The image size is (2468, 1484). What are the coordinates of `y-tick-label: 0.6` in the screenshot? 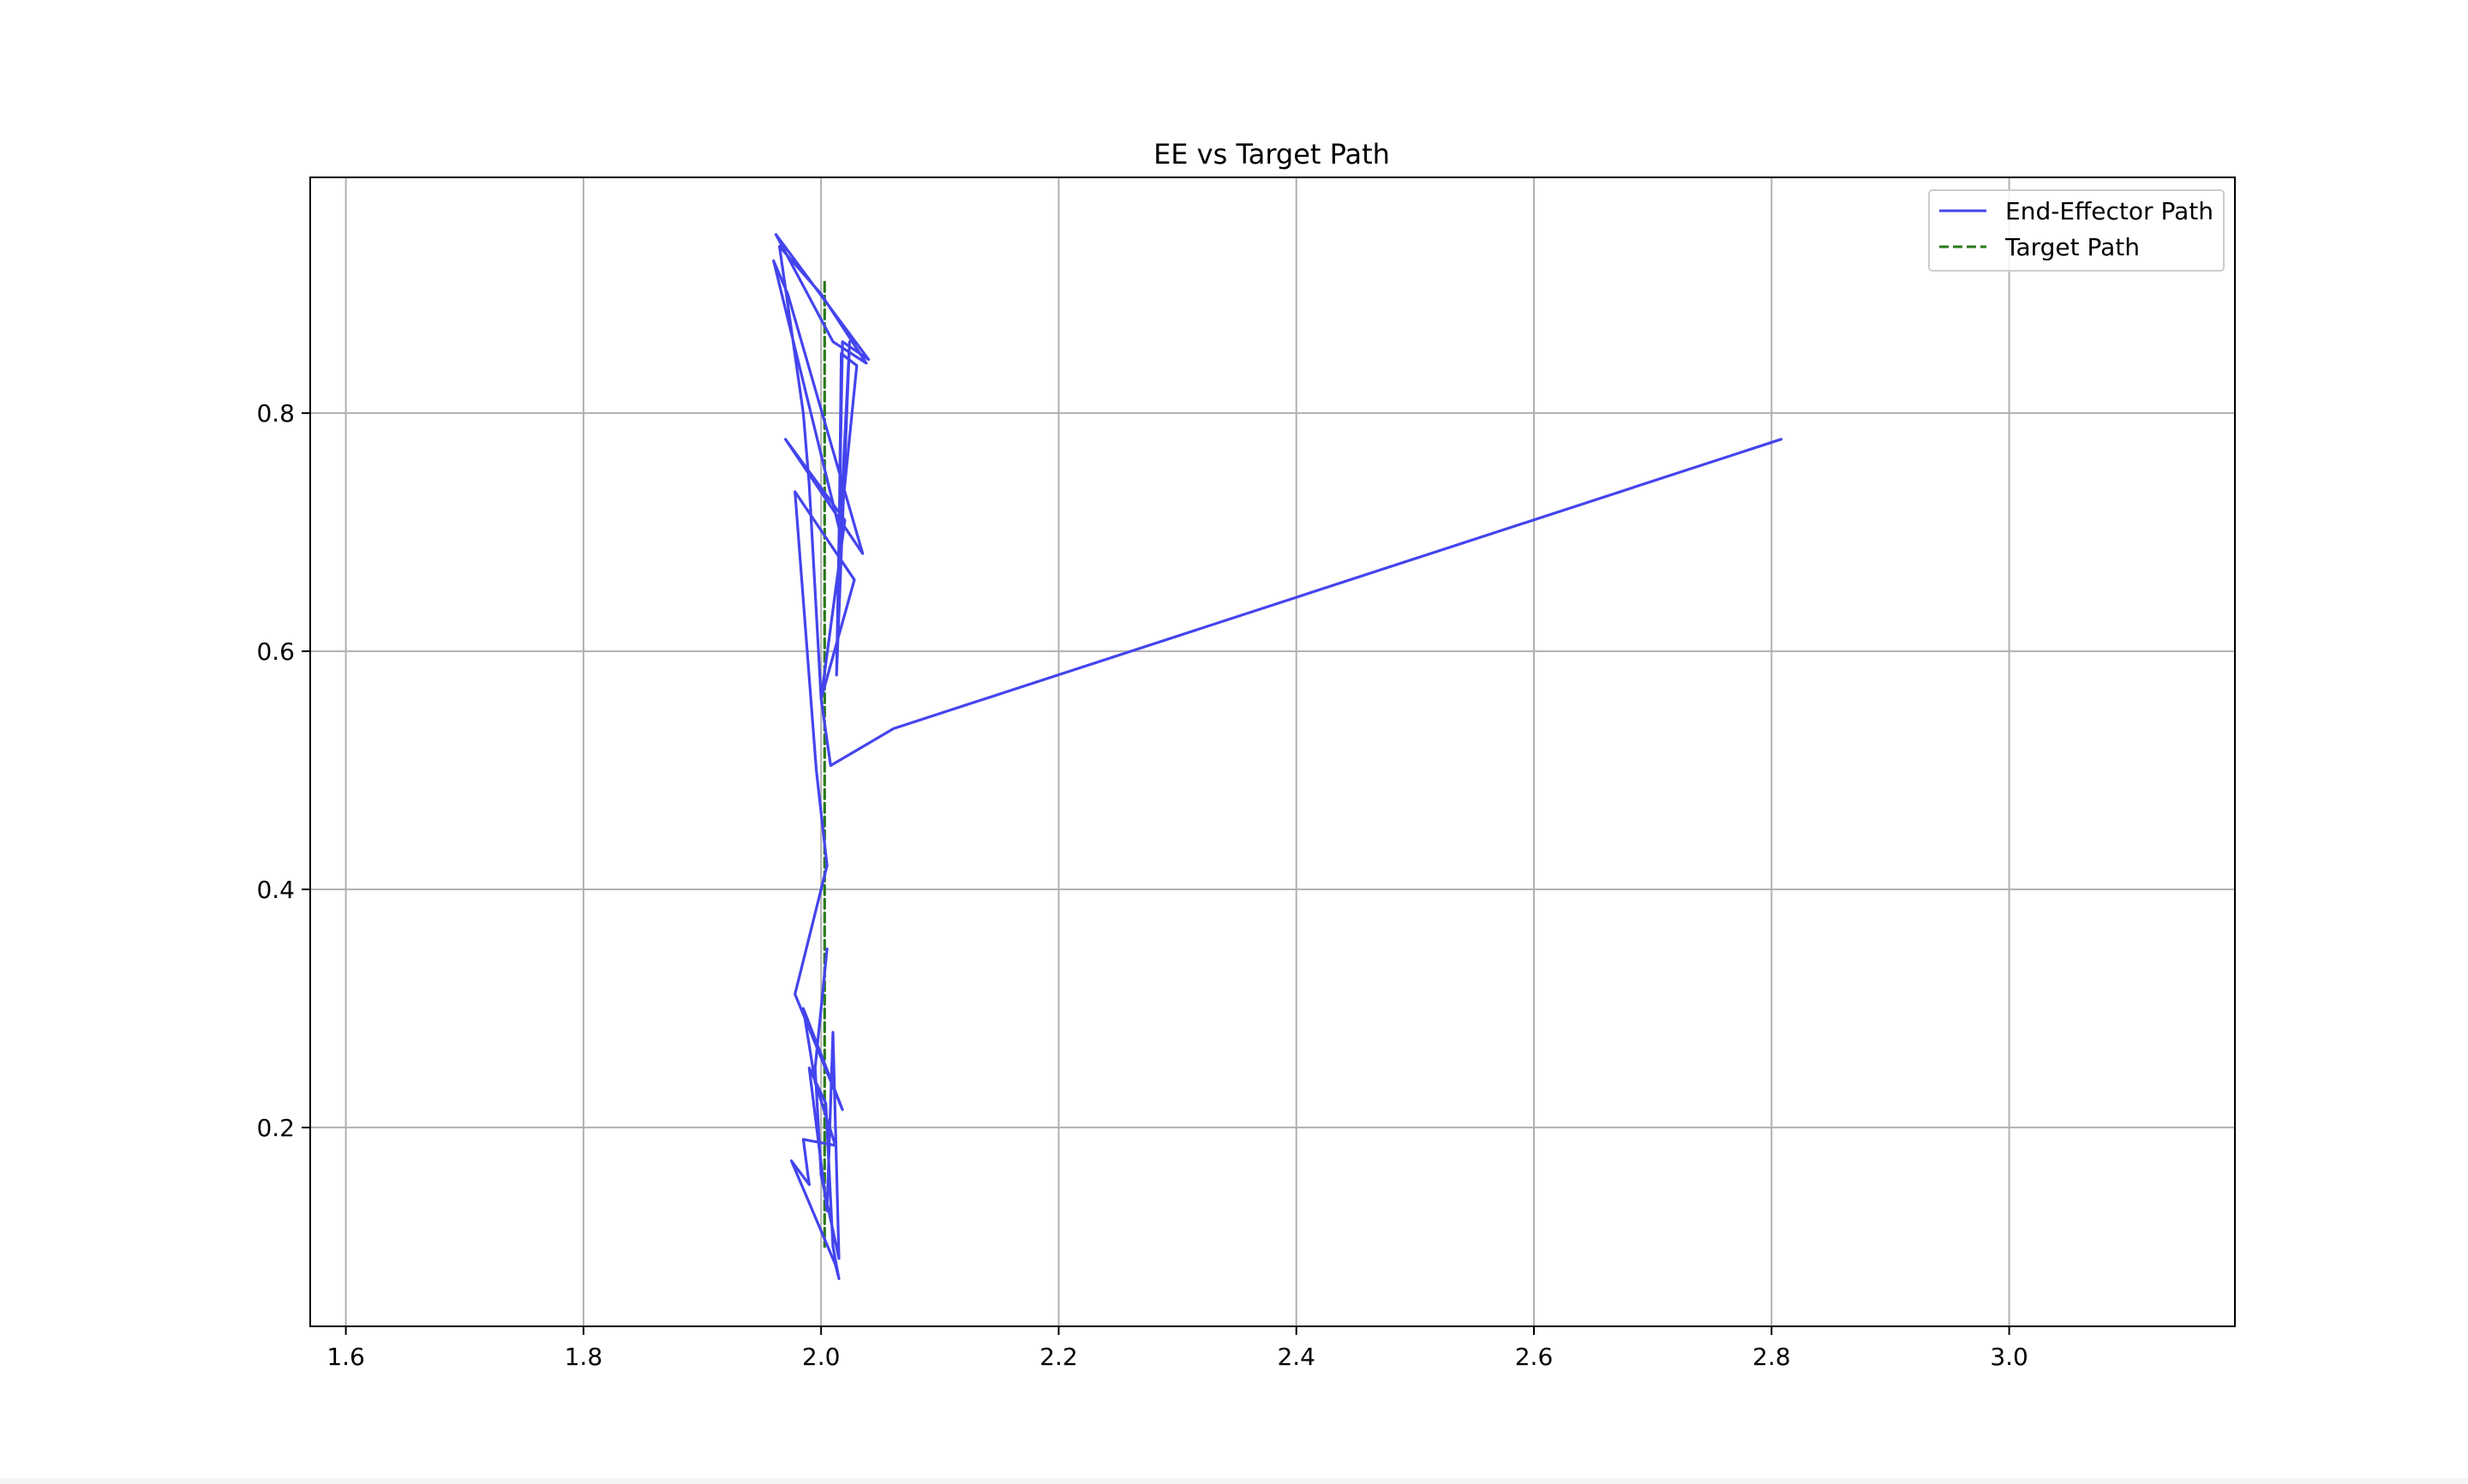 It's located at (275, 651).